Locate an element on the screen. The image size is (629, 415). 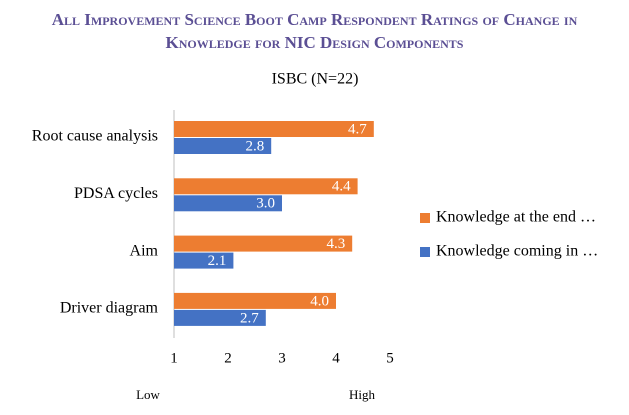
y-tick-label: Aim is located at coordinates (144, 250).